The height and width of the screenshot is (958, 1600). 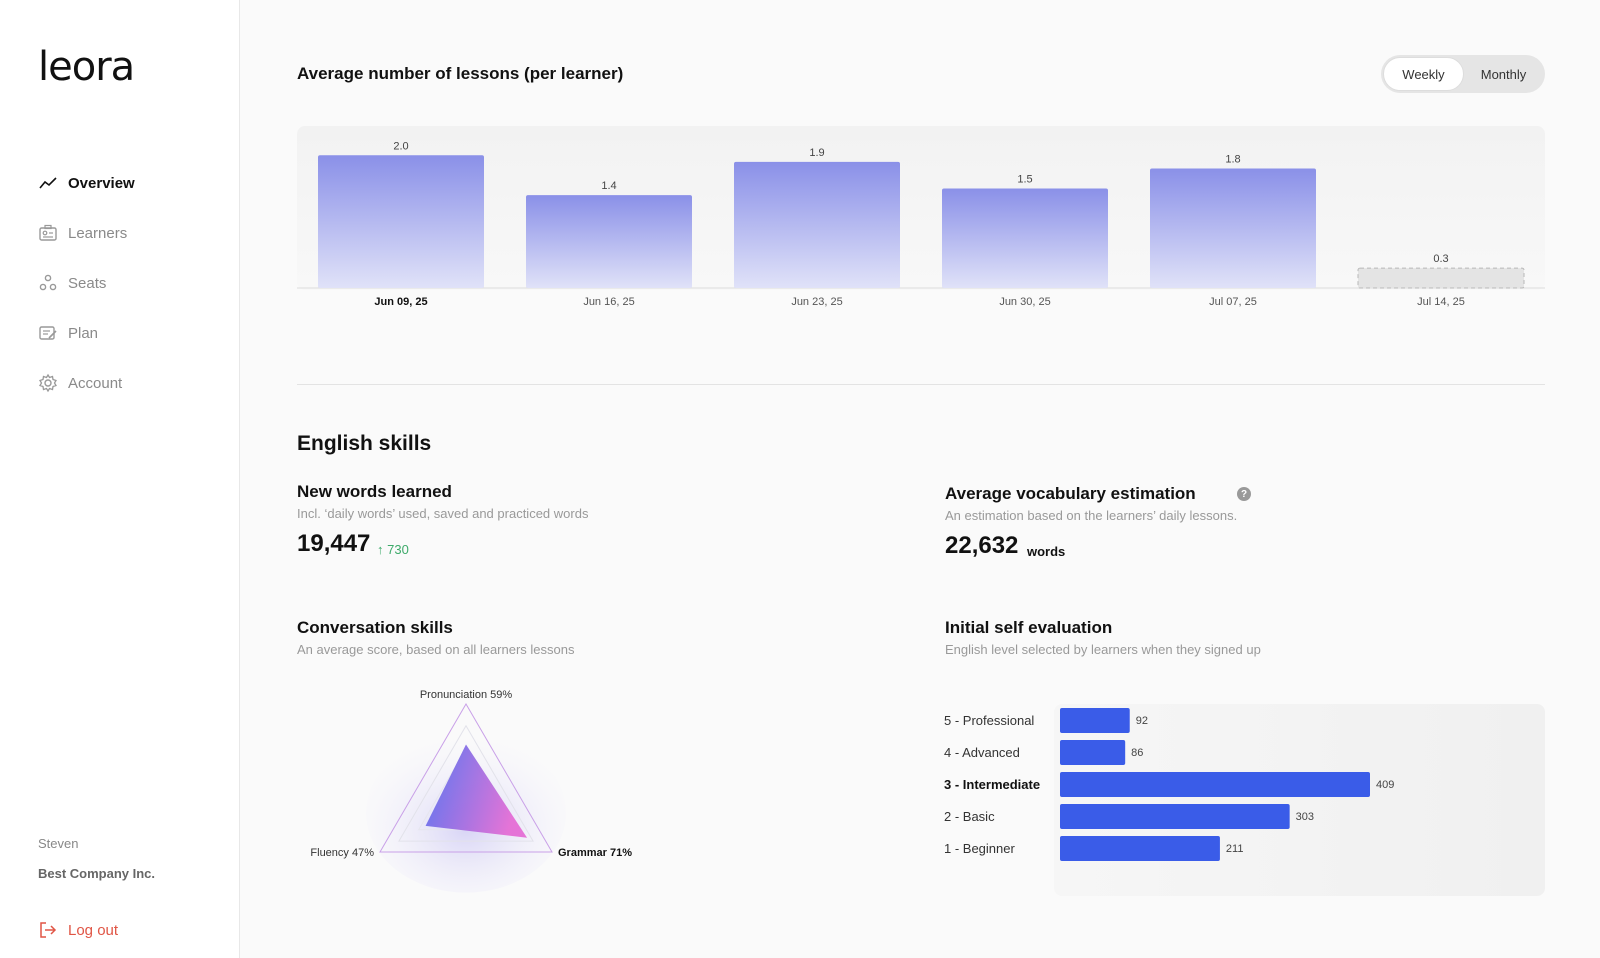 I want to click on x-tick-label: Jun 09, 25, so click(x=400, y=302).